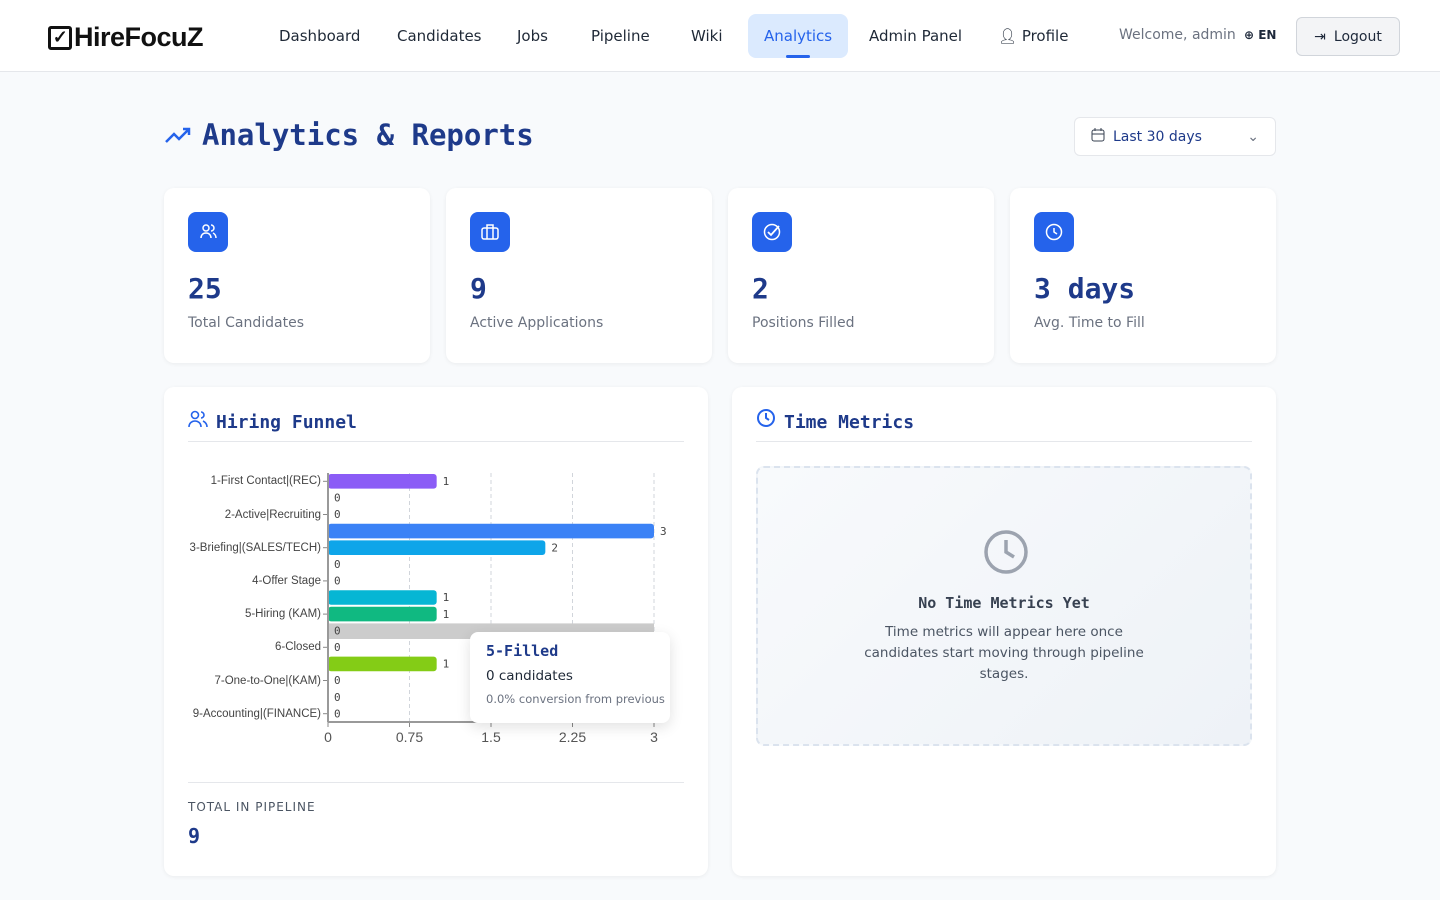  Describe the element at coordinates (282, 614) in the screenshot. I see `y-tick-label: 5-Hiring (KAM)` at that location.